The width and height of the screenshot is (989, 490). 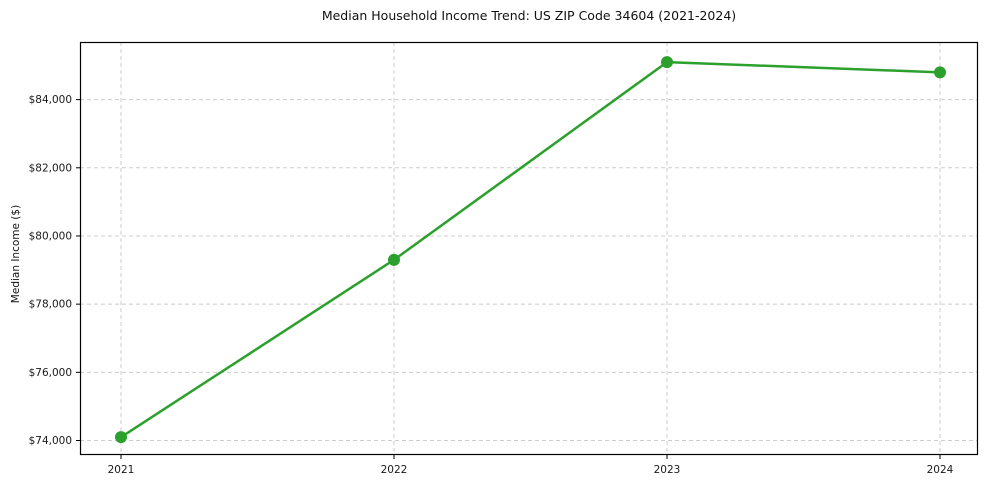 I want to click on y-tick-label: $84,000, so click(x=50, y=100).